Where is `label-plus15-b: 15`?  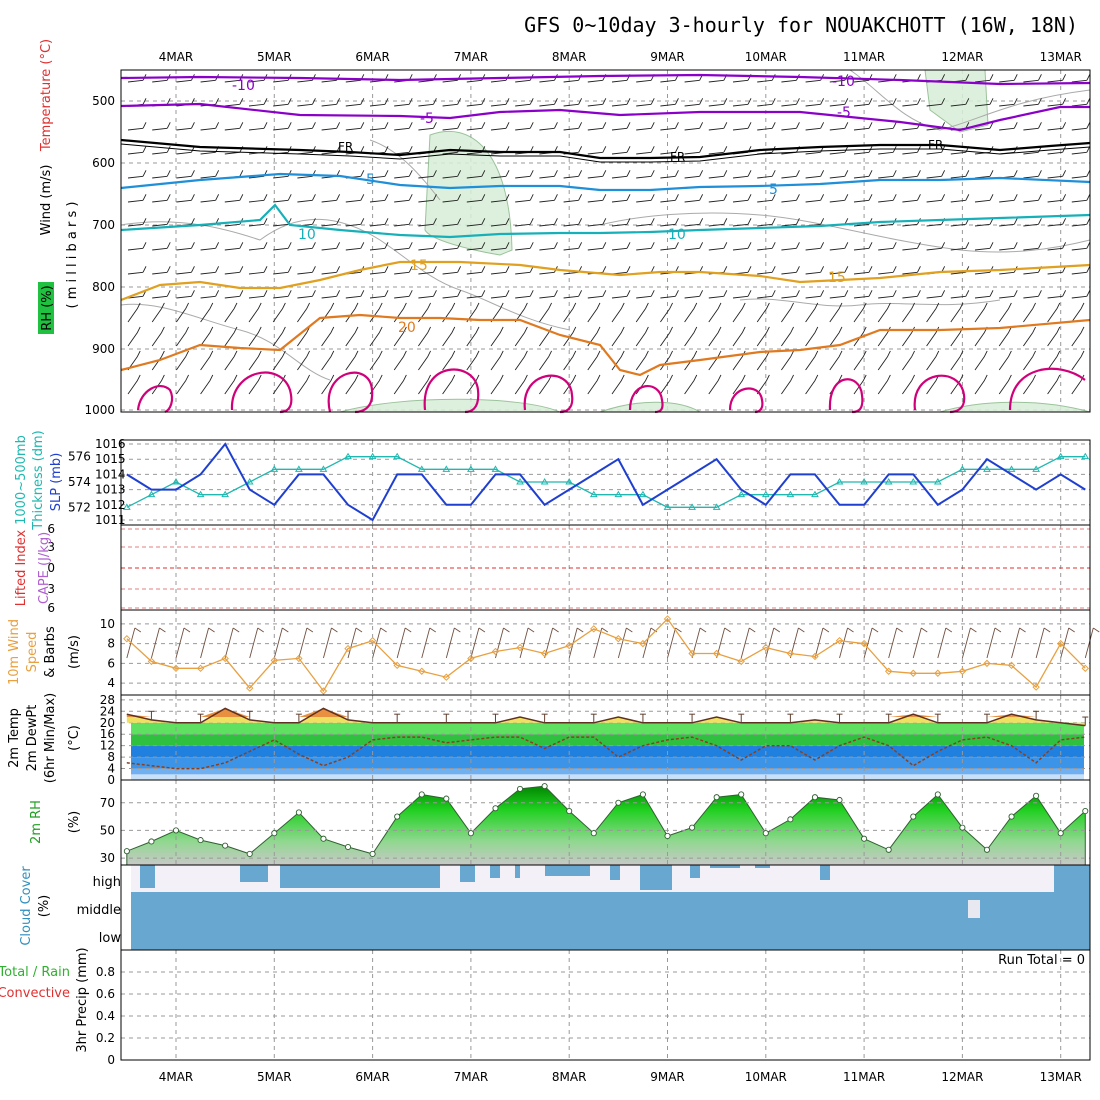
label-plus15-b: 15 is located at coordinates (837, 278).